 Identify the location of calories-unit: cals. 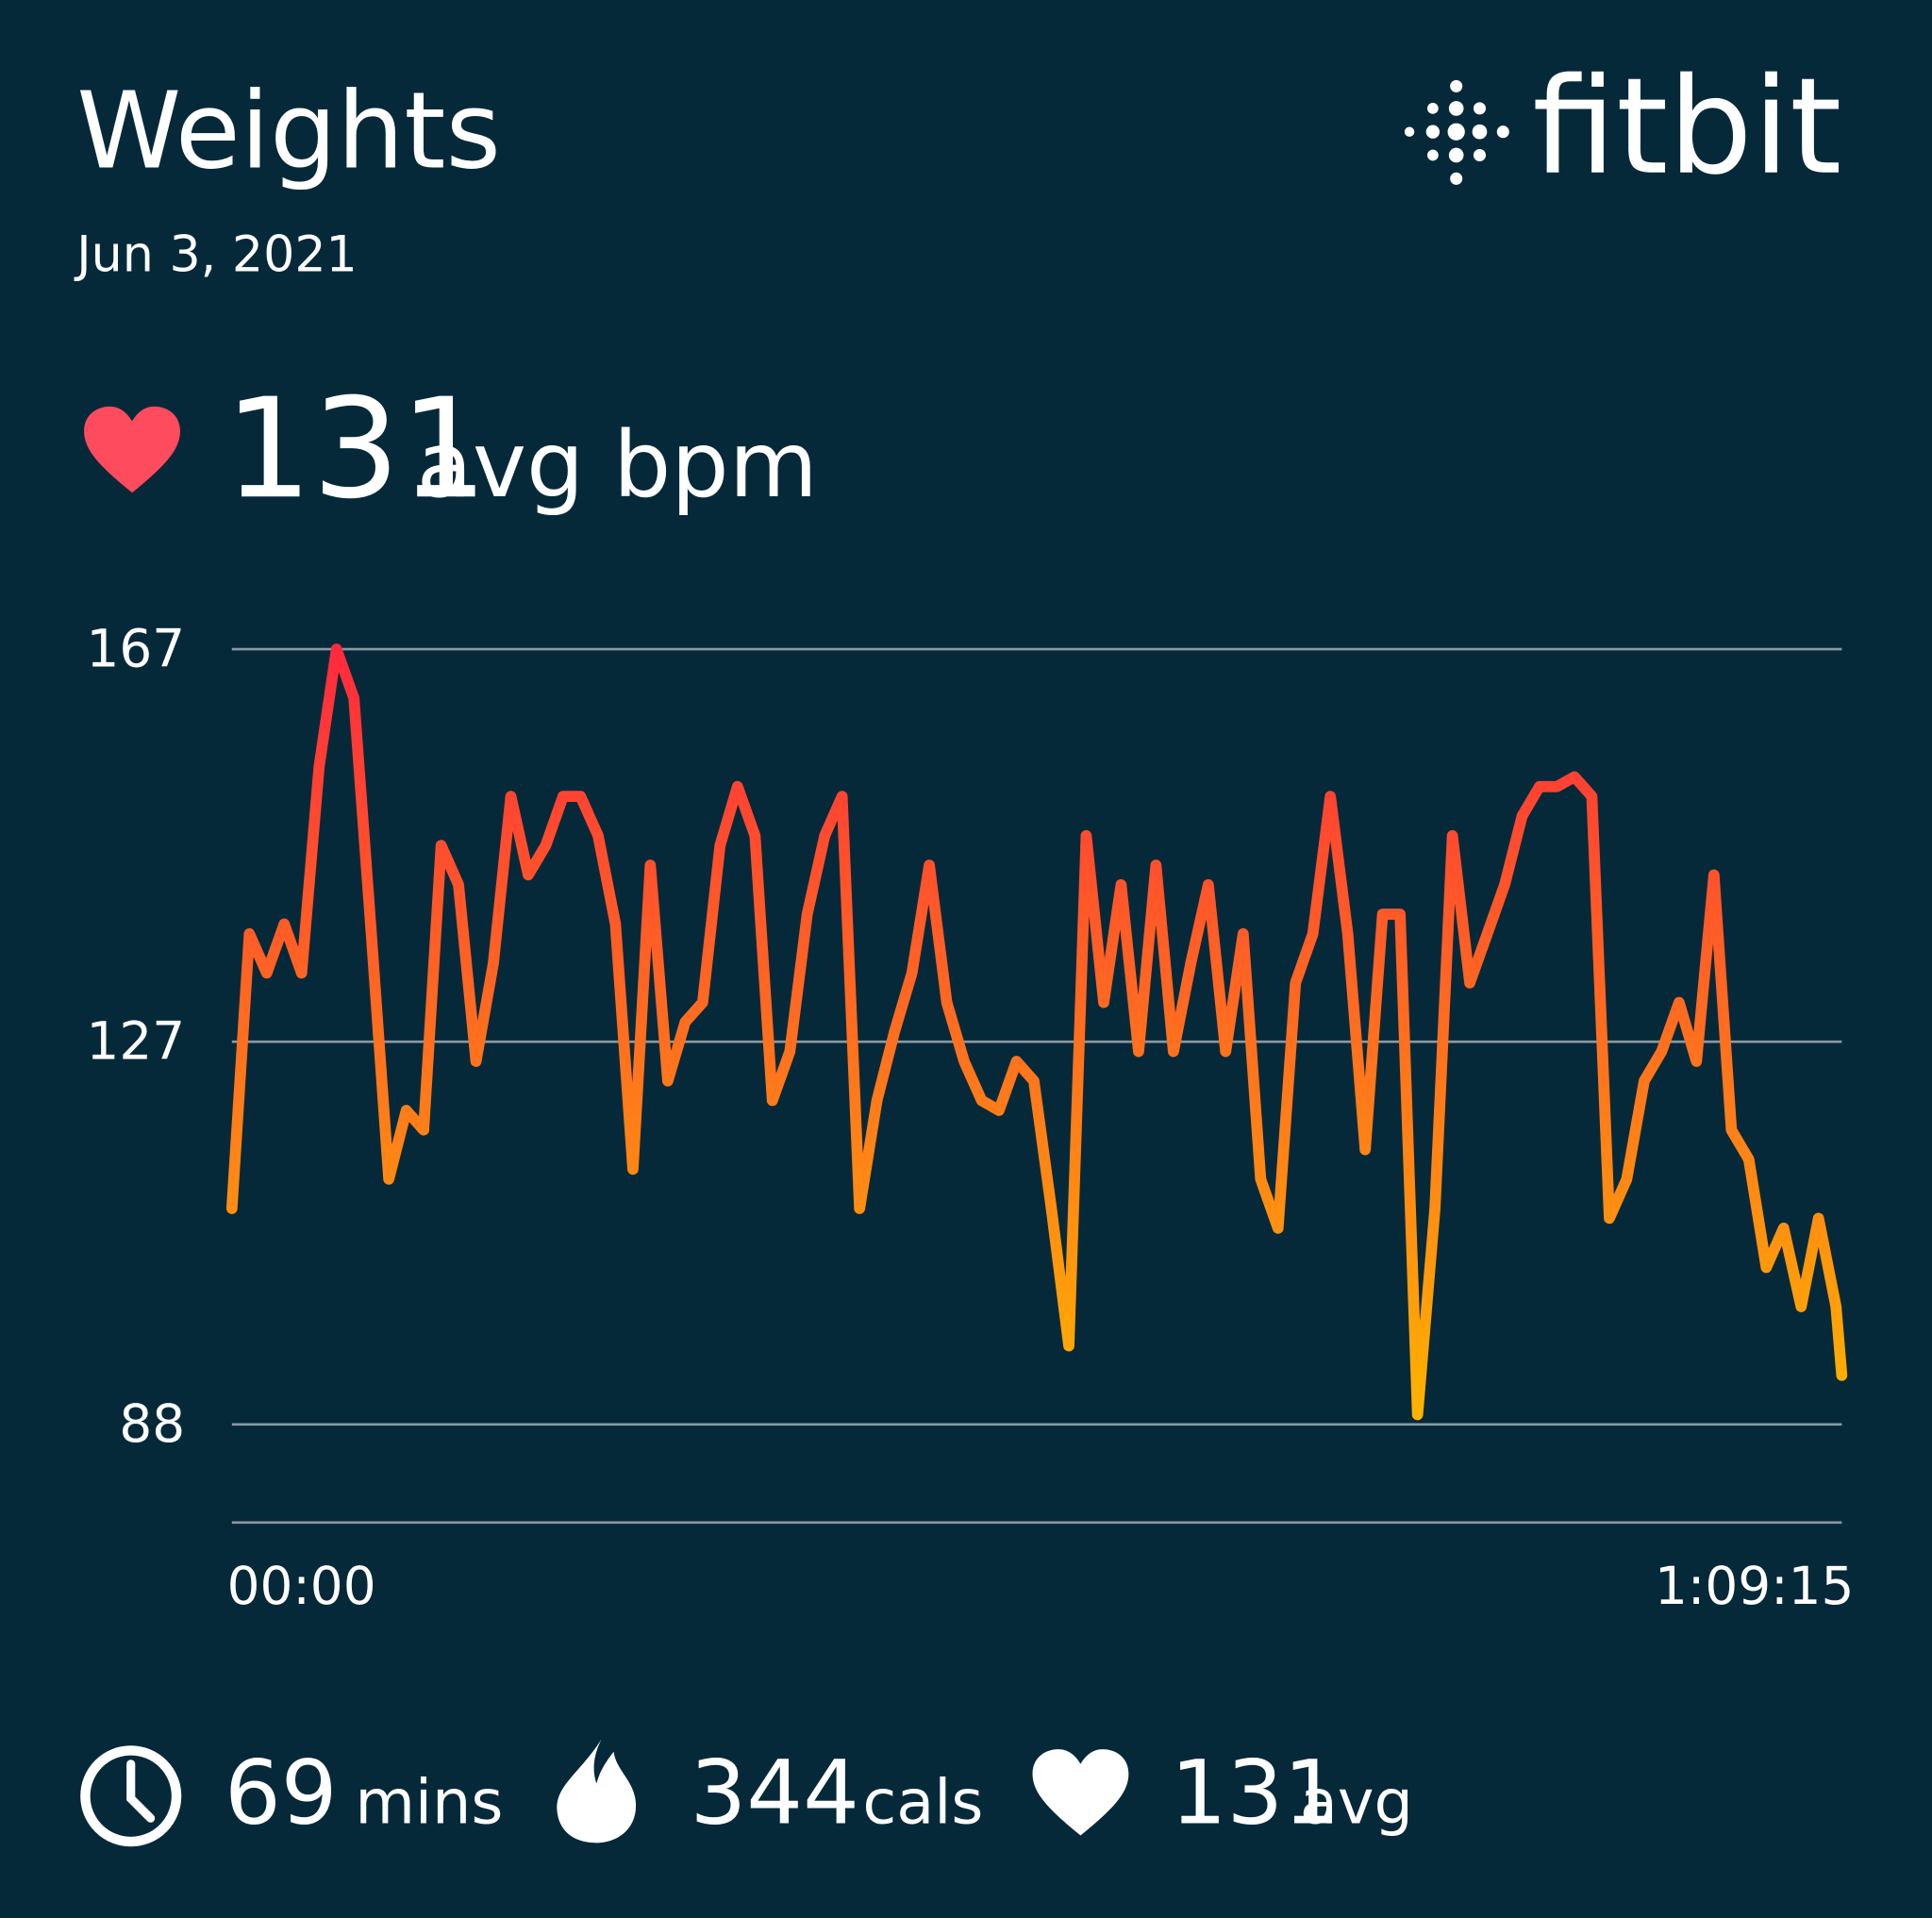
(922, 1802).